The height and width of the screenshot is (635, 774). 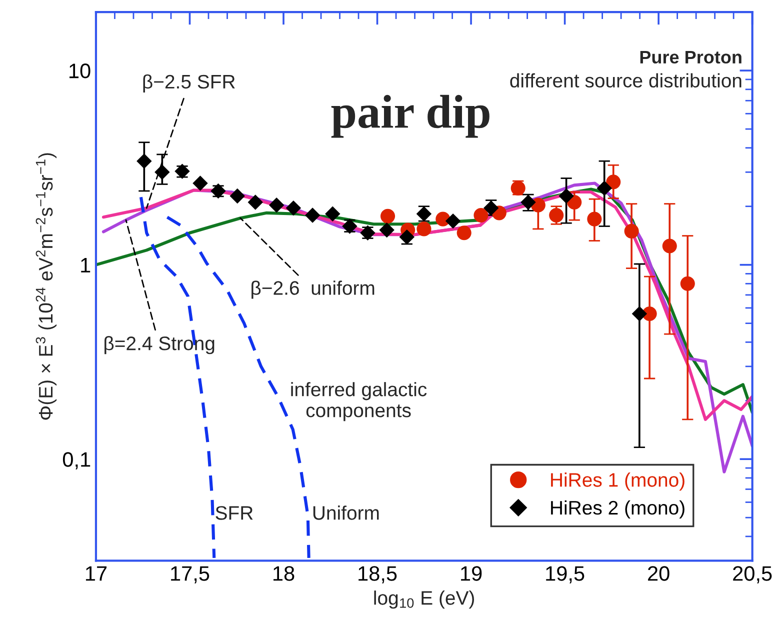 What do you see at coordinates (346, 513) in the screenshot?
I see `annotation: Uniform` at bounding box center [346, 513].